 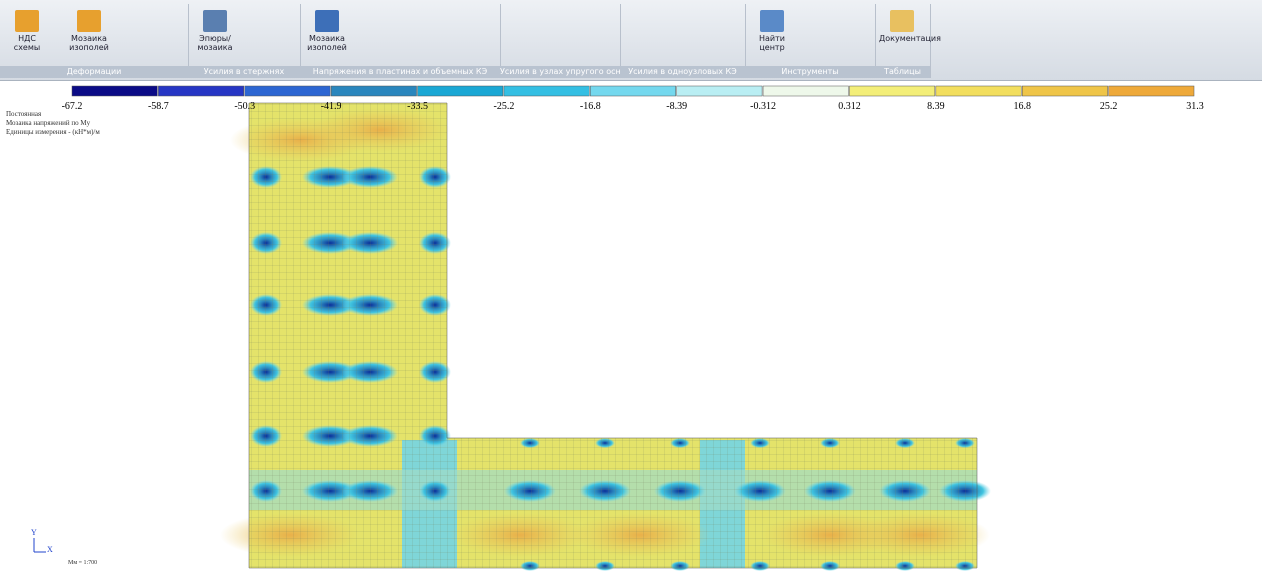 I want to click on scale-label: 16.8, so click(x=1022, y=106).